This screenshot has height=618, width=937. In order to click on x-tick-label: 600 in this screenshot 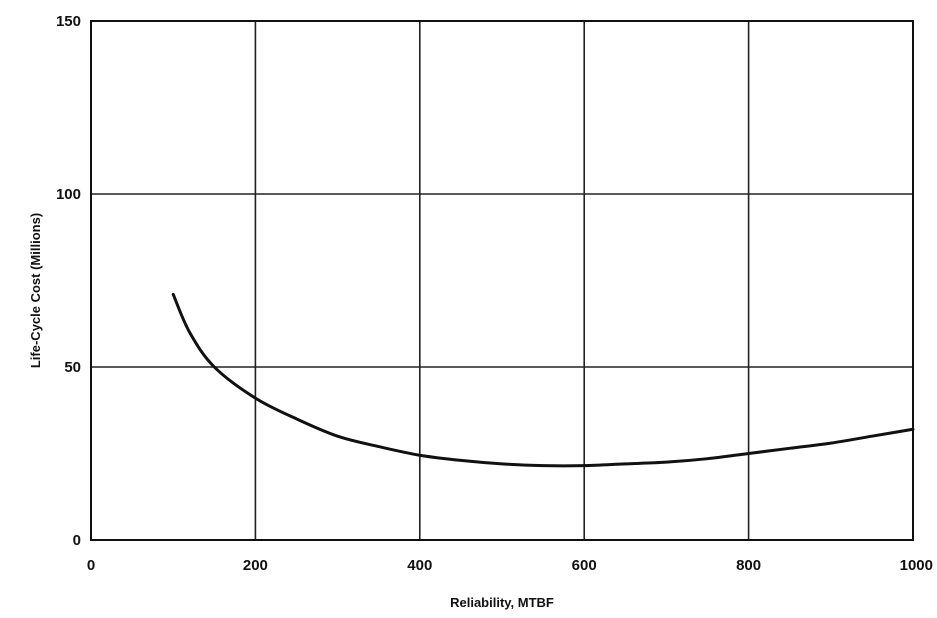, I will do `click(584, 565)`.